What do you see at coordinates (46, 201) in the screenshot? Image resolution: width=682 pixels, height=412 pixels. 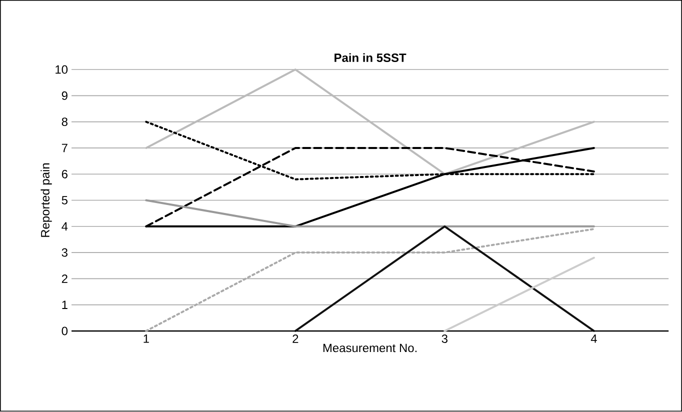 I see `y-axis-title: Reported pain` at bounding box center [46, 201].